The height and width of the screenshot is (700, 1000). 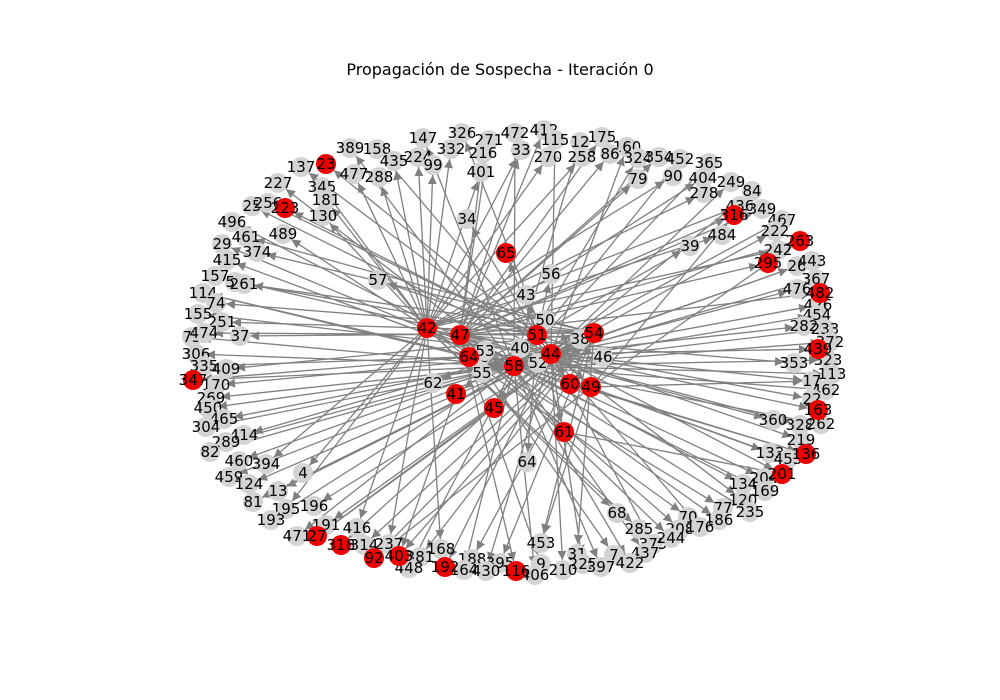 I want to click on node-195: 195, so click(x=286, y=509).